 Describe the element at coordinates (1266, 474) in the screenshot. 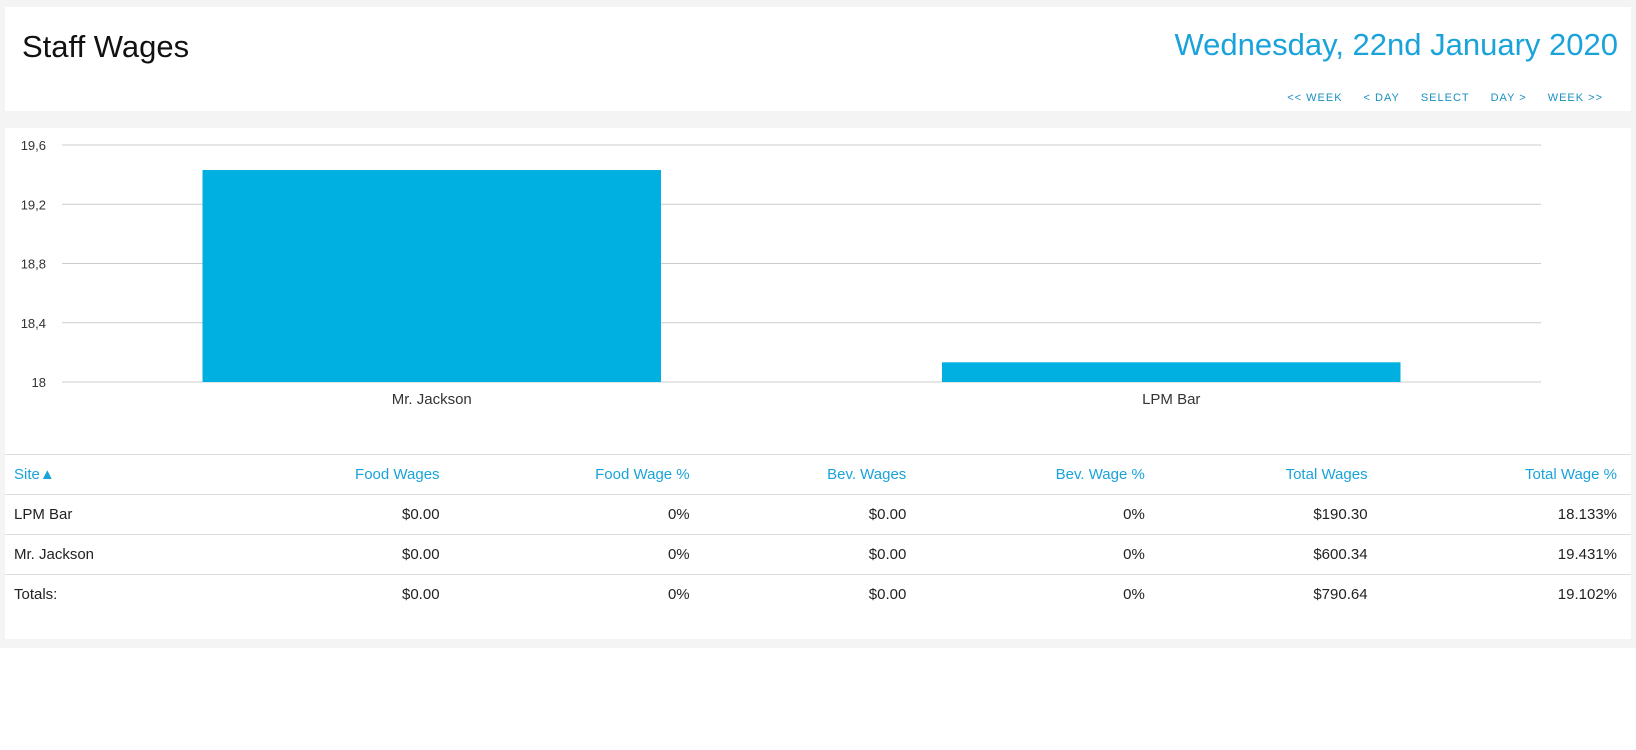

I see `column-header-total-wages: Total Wages` at that location.